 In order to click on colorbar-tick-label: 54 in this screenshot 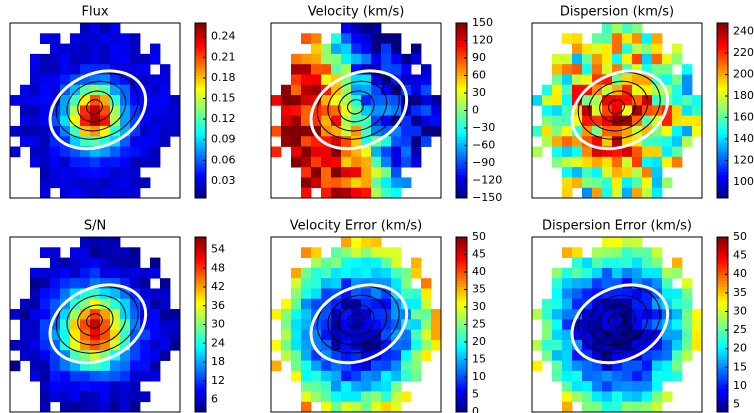, I will do `click(218, 249)`.